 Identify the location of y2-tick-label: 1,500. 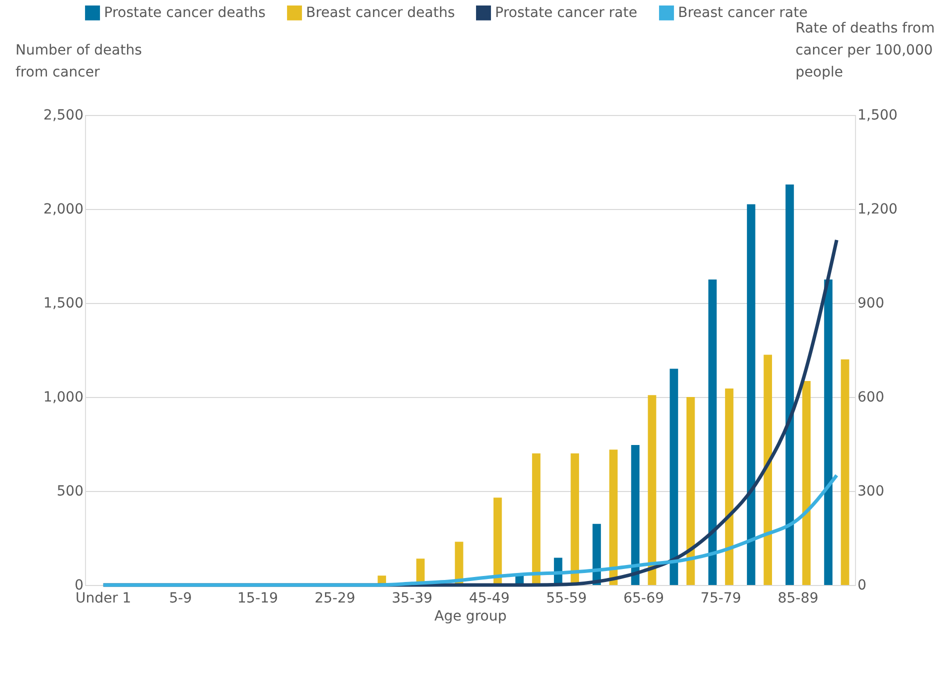
(878, 116).